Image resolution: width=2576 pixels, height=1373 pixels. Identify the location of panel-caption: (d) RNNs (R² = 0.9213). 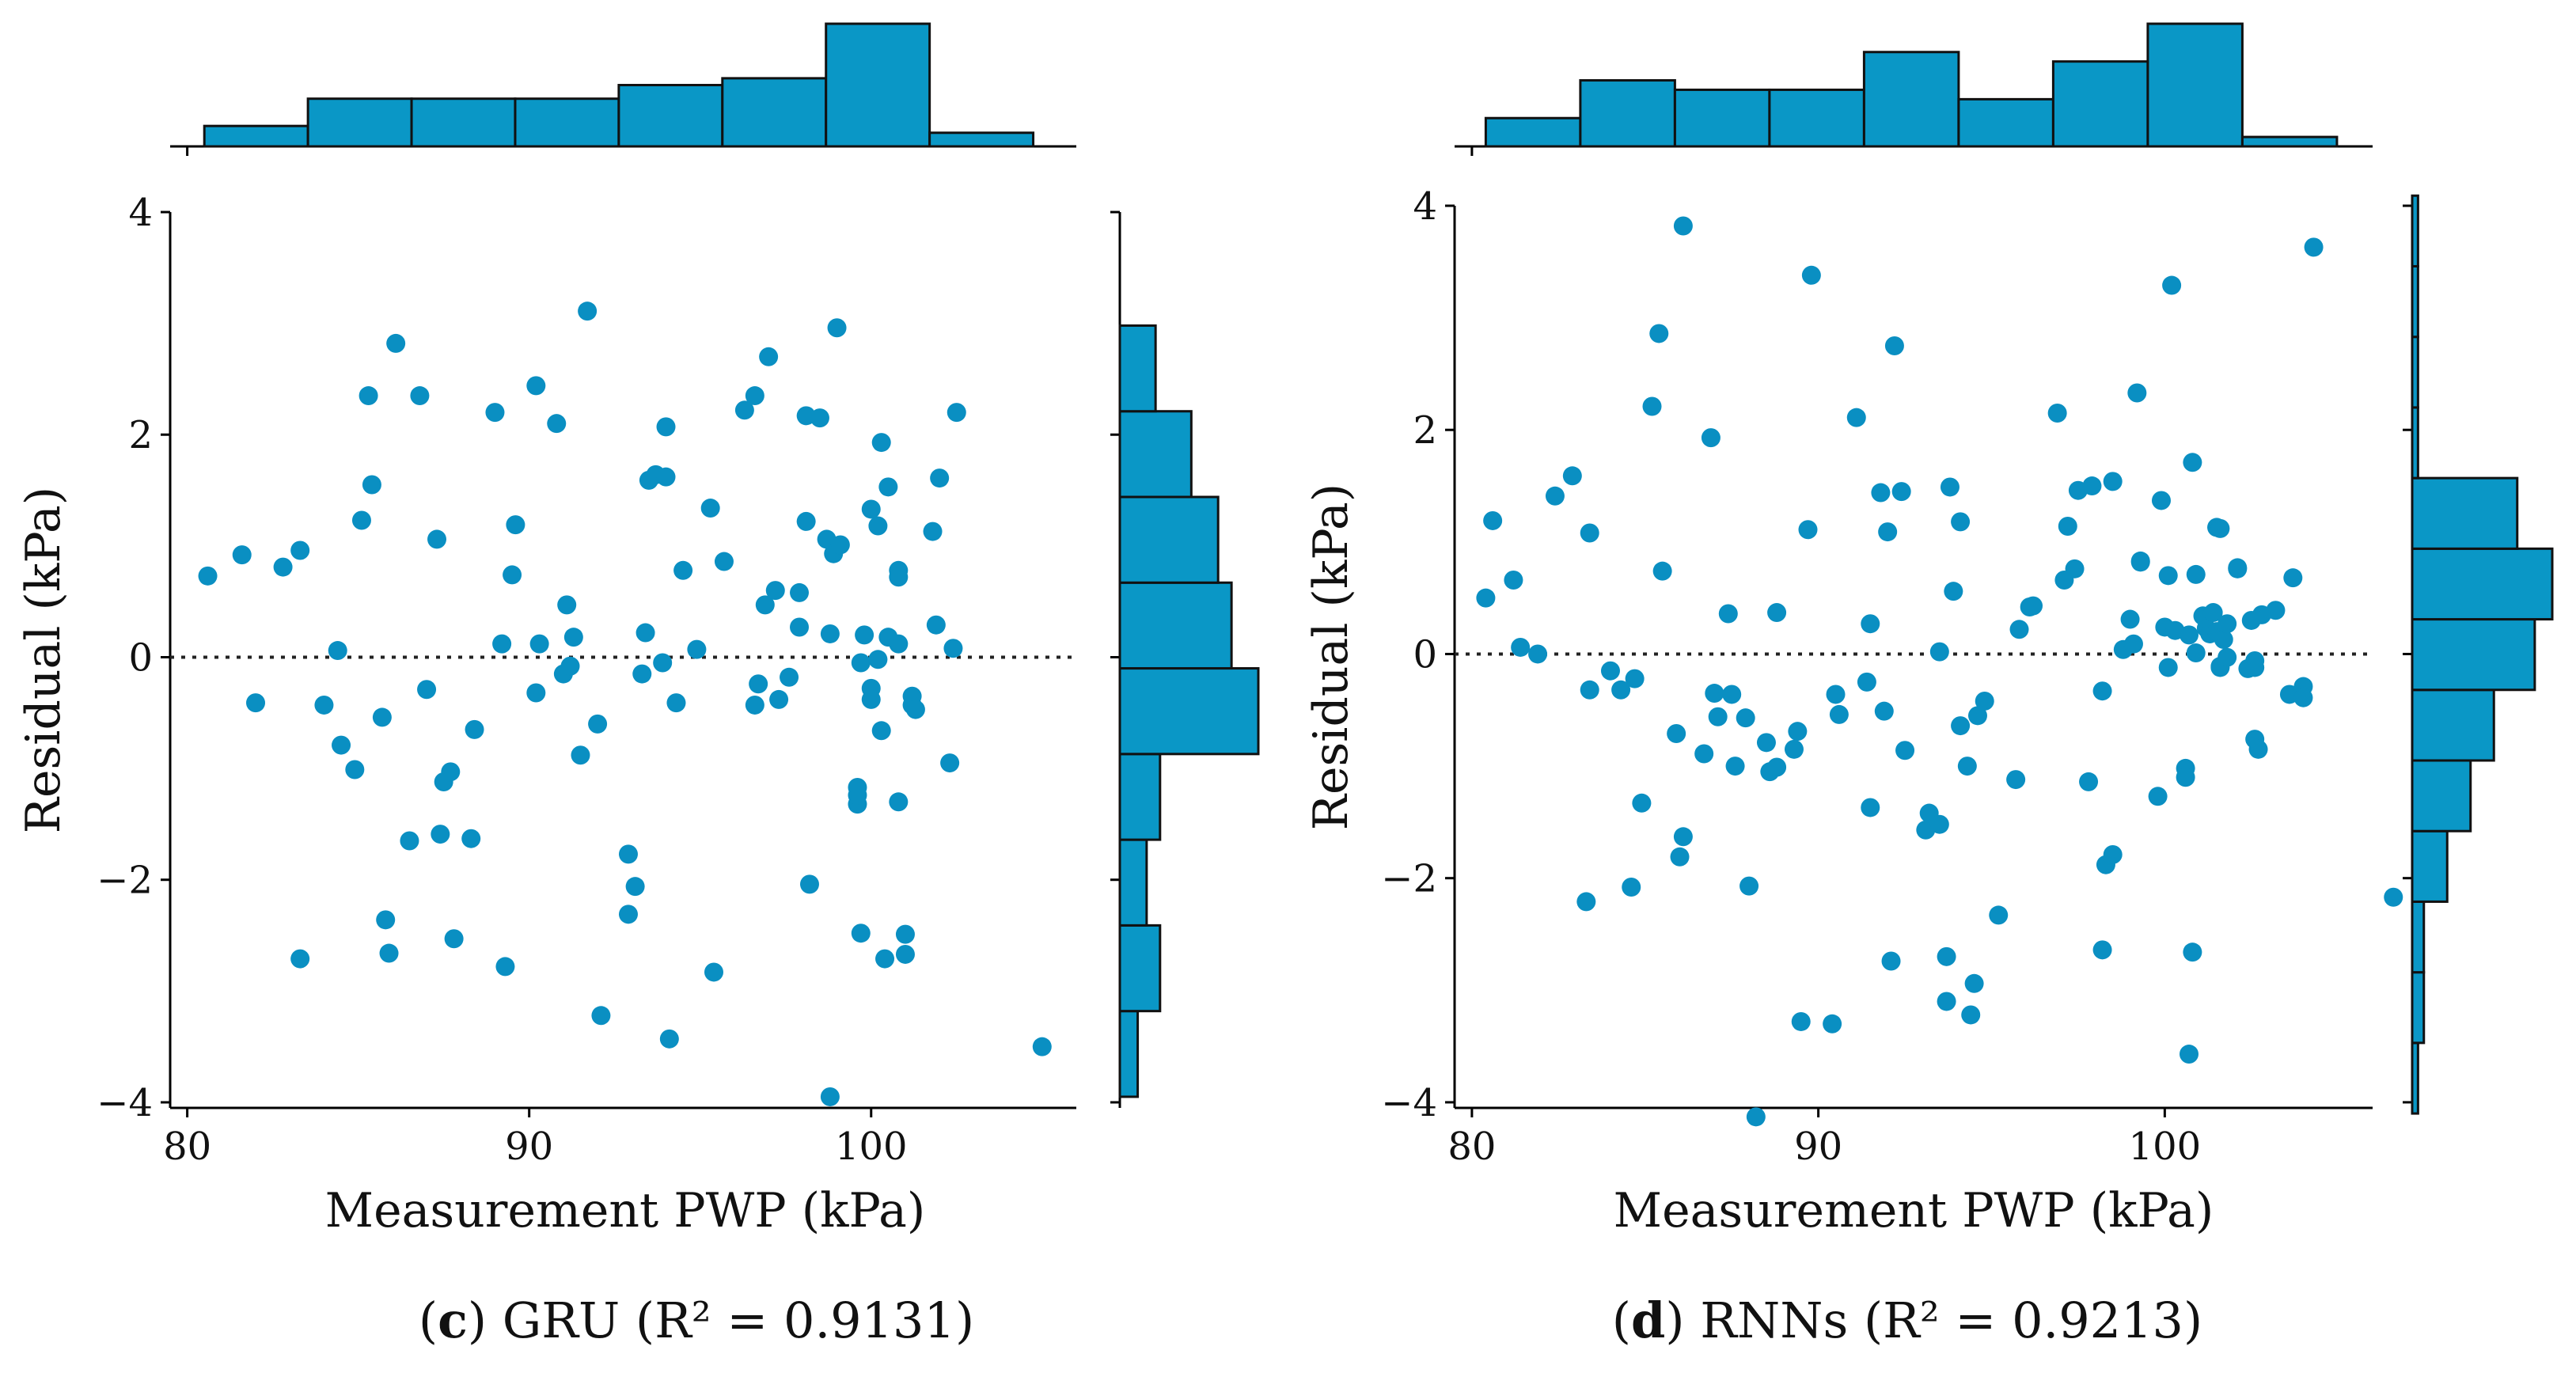
(1907, 1320).